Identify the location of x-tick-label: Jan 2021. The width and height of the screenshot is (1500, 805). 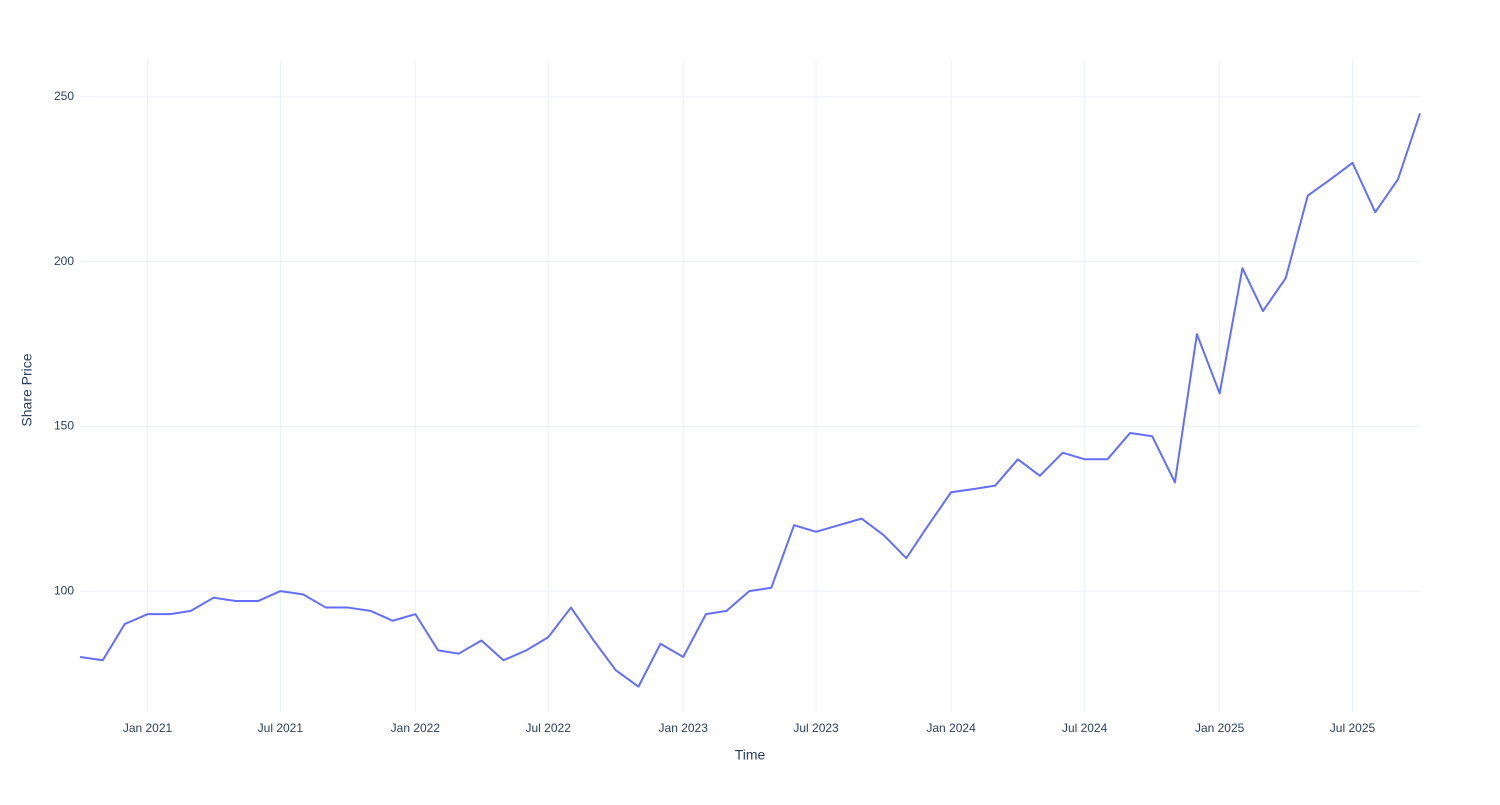
(148, 728).